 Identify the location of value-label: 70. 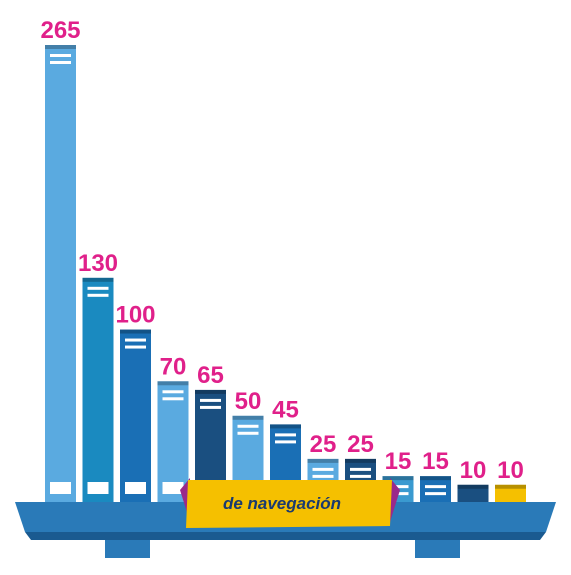
(173, 366).